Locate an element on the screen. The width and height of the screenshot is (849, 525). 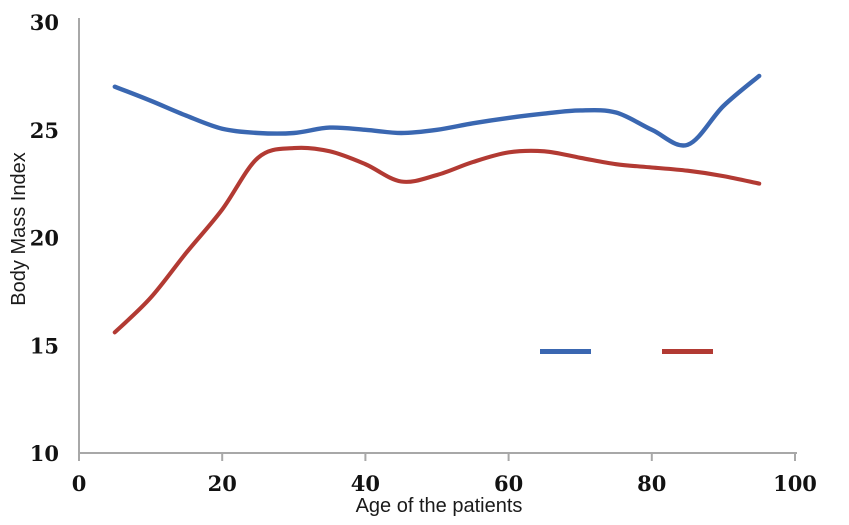
y-tick-label: 10 is located at coordinates (44, 453).